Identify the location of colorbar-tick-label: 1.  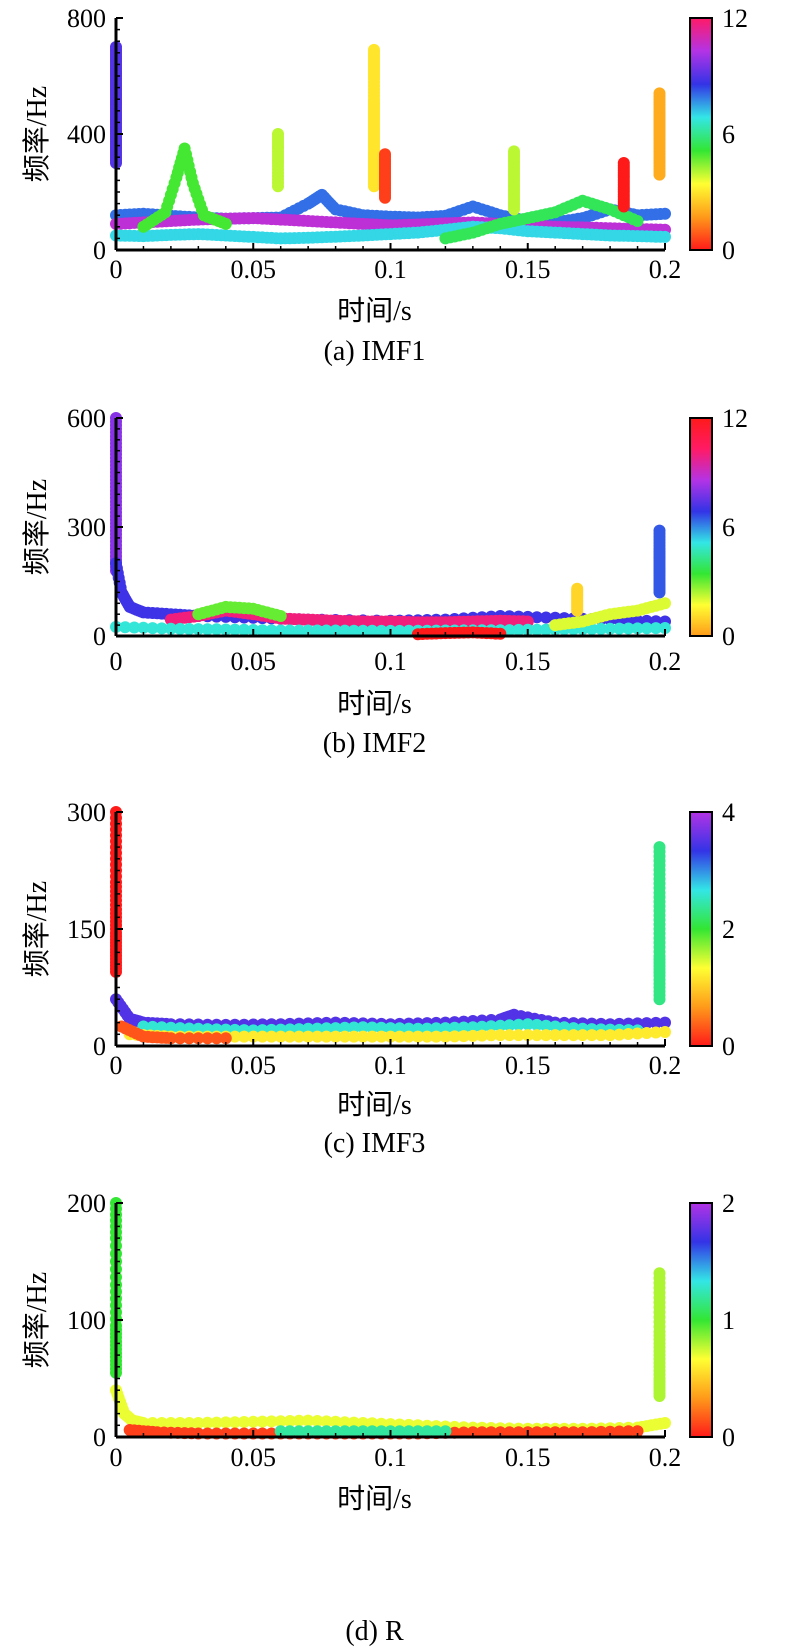
(728, 1320).